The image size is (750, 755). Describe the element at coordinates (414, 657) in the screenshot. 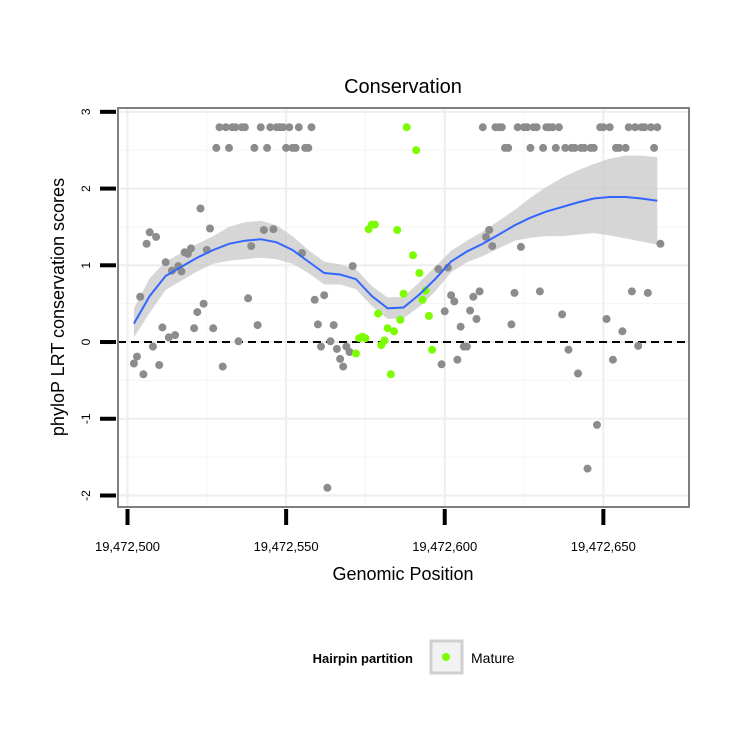

I see `legend: Hairpin partition Mature` at that location.